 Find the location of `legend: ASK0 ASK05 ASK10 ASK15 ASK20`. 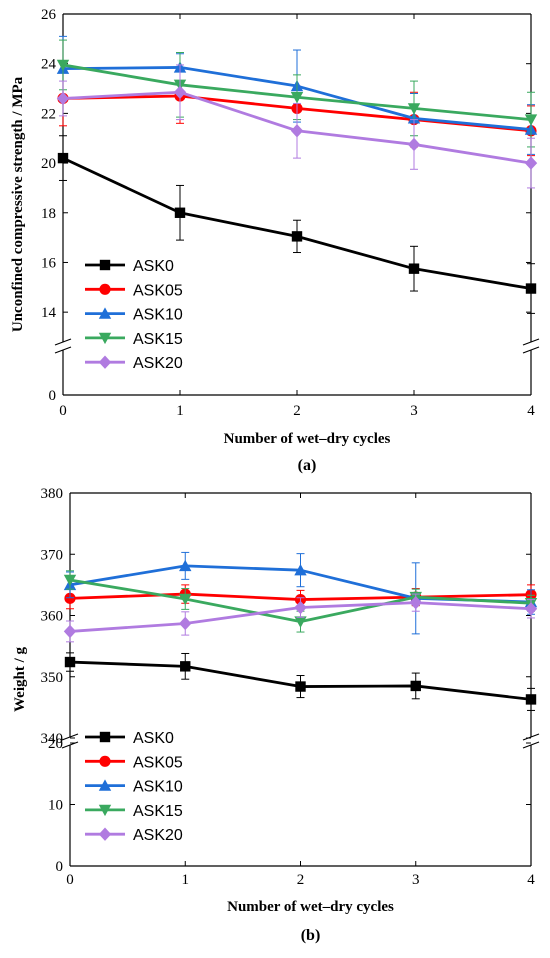

legend: ASK0 ASK05 ASK10 ASK15 ASK20 is located at coordinates (134, 315).